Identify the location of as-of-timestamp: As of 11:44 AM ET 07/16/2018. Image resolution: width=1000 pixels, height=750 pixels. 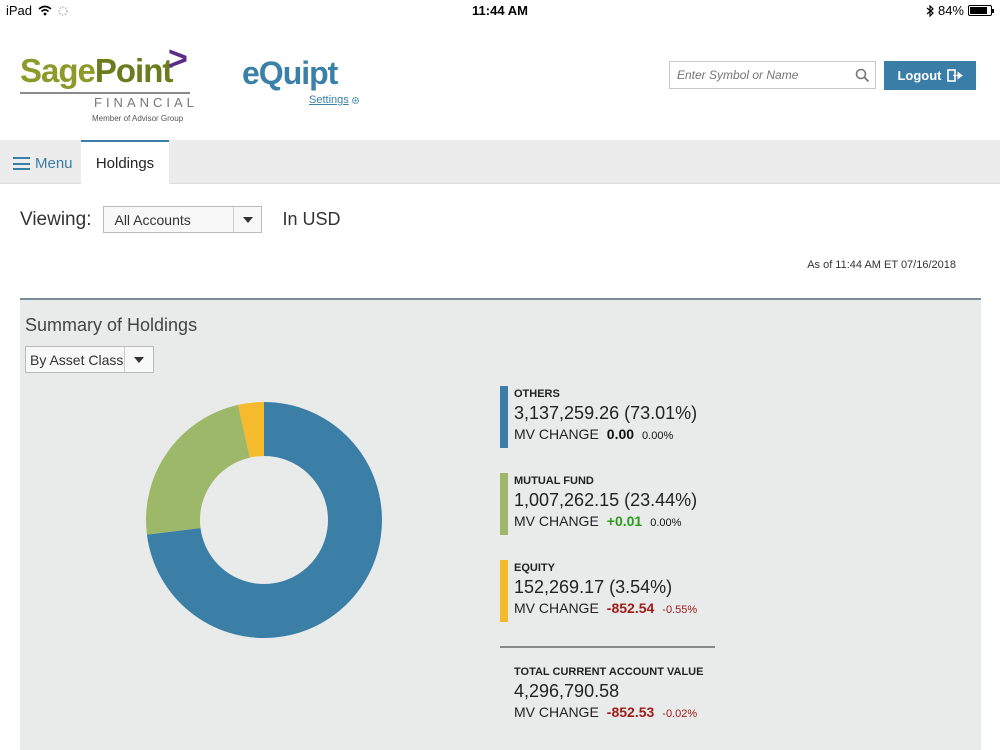
(881, 265).